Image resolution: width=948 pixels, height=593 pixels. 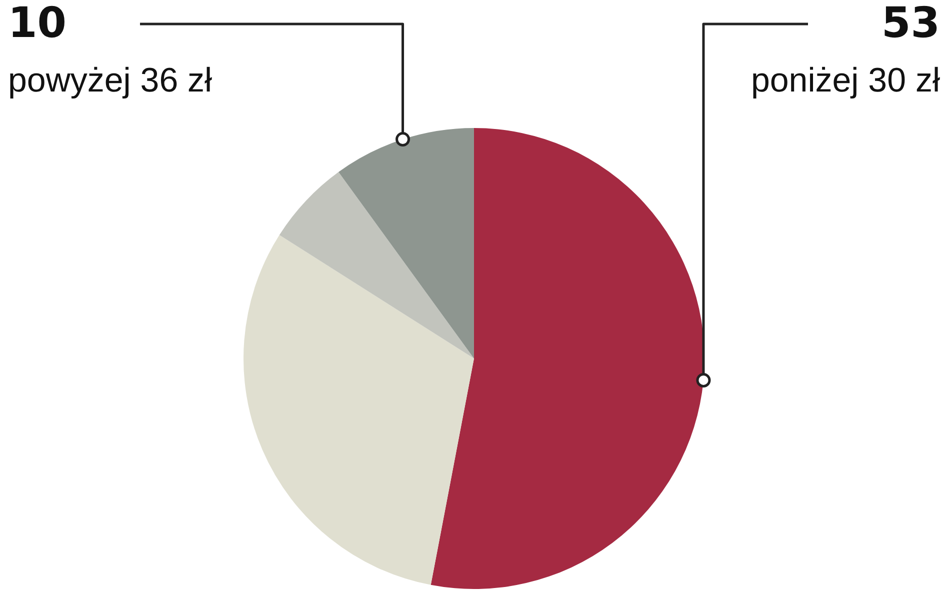 I want to click on data-label: 53, so click(x=911, y=23).